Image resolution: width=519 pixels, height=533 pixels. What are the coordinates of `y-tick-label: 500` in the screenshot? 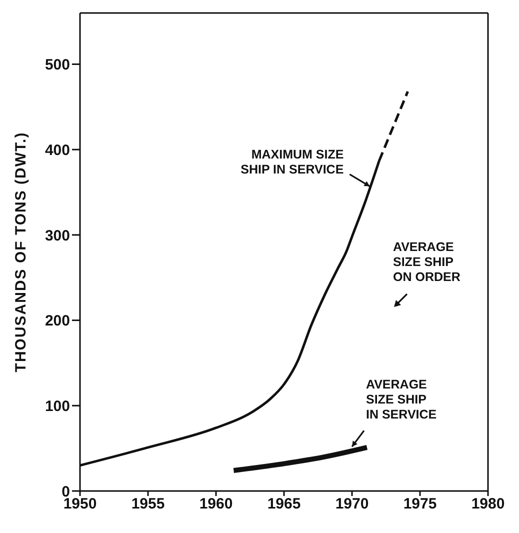 It's located at (57, 65).